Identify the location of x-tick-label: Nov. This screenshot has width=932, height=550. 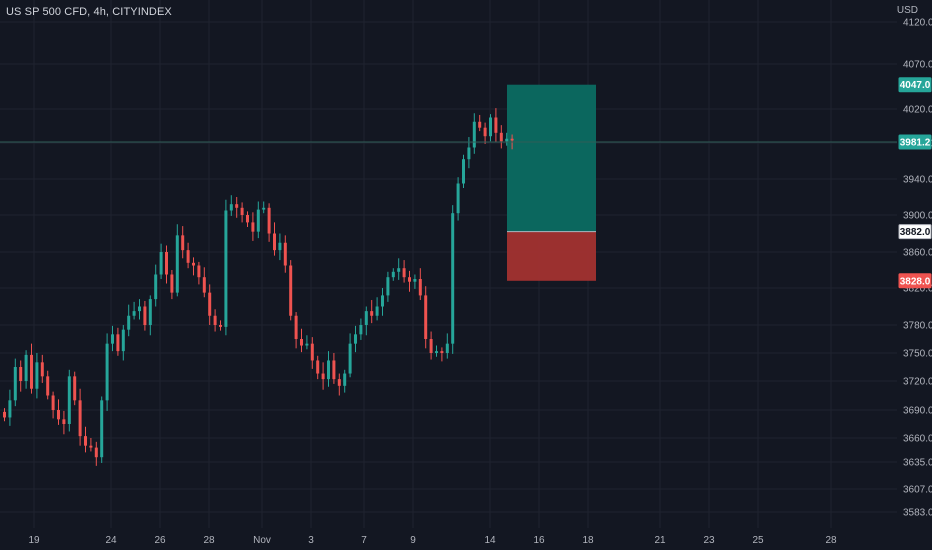
(262, 540).